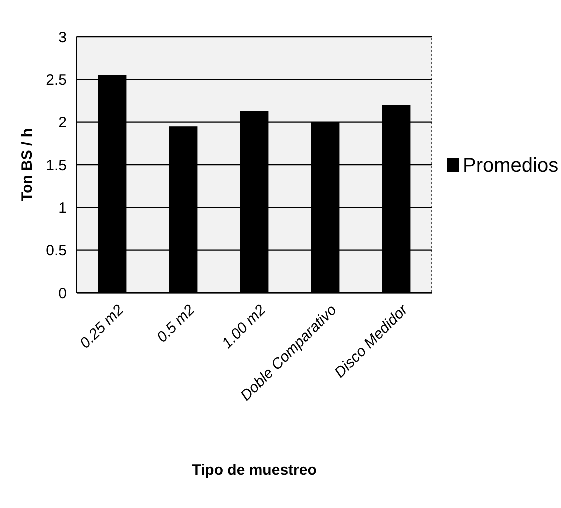 This screenshot has width=561, height=508. Describe the element at coordinates (56, 251) in the screenshot. I see `y-tick-label: 0.5` at that location.